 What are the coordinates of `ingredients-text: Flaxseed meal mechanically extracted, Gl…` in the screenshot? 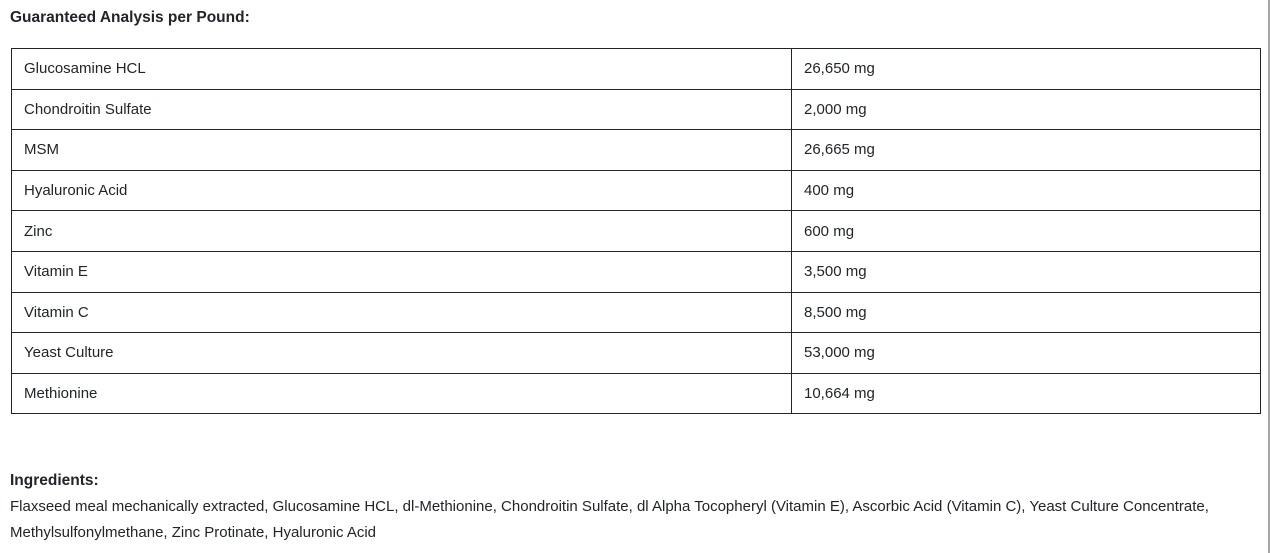 It's located at (609, 519).